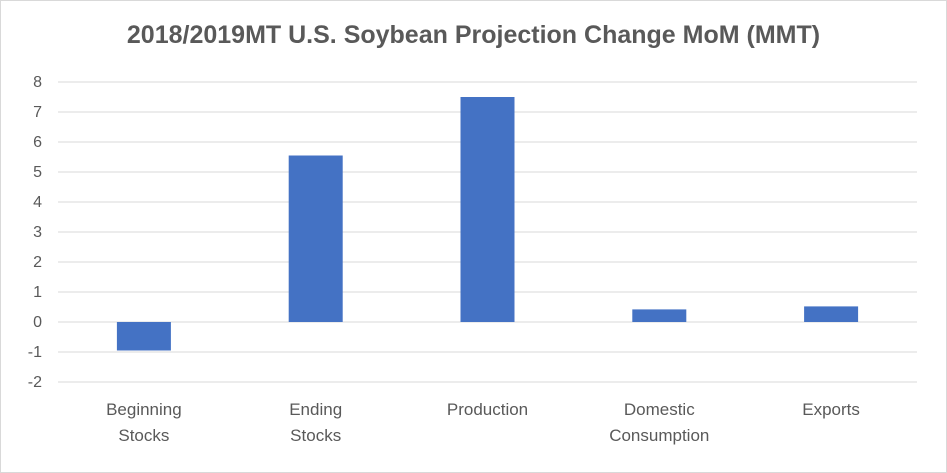 This screenshot has height=473, width=947. I want to click on y-tick-label: 2, so click(37, 262).